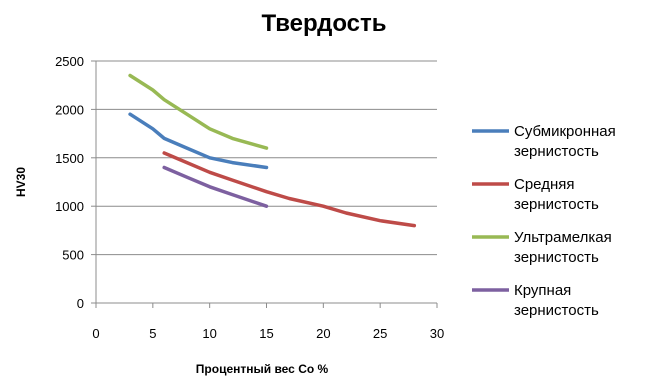 The height and width of the screenshot is (378, 660). What do you see at coordinates (262, 369) in the screenshot?
I see `x-axis-title: Процентный вес Co %` at bounding box center [262, 369].